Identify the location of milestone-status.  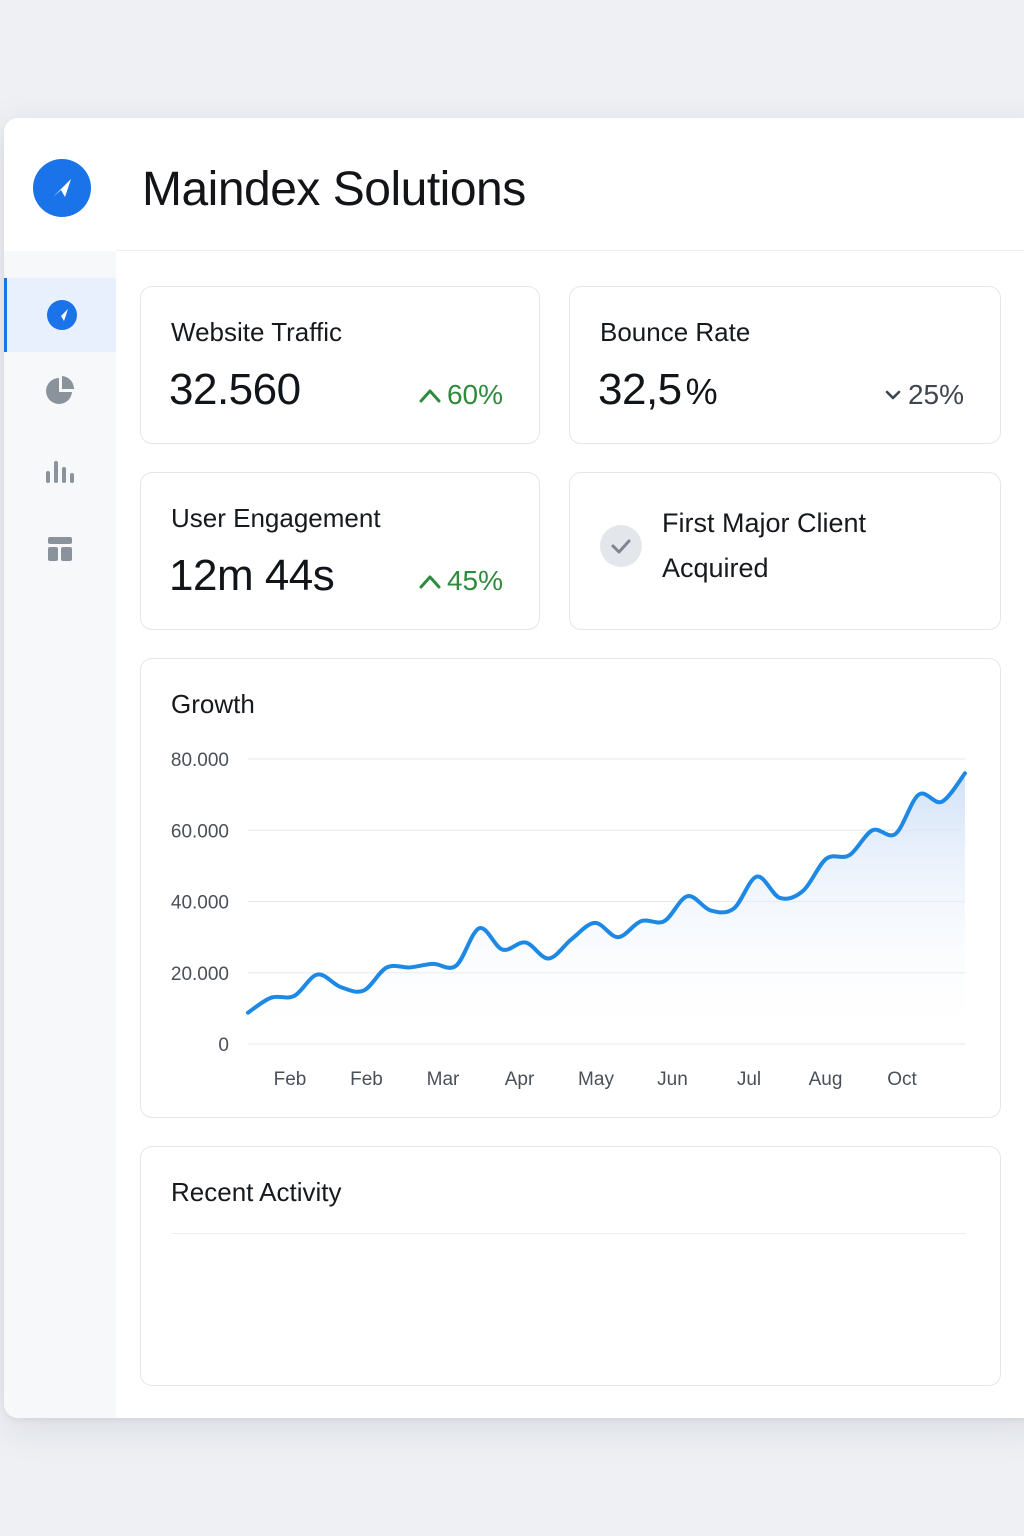
(621, 546).